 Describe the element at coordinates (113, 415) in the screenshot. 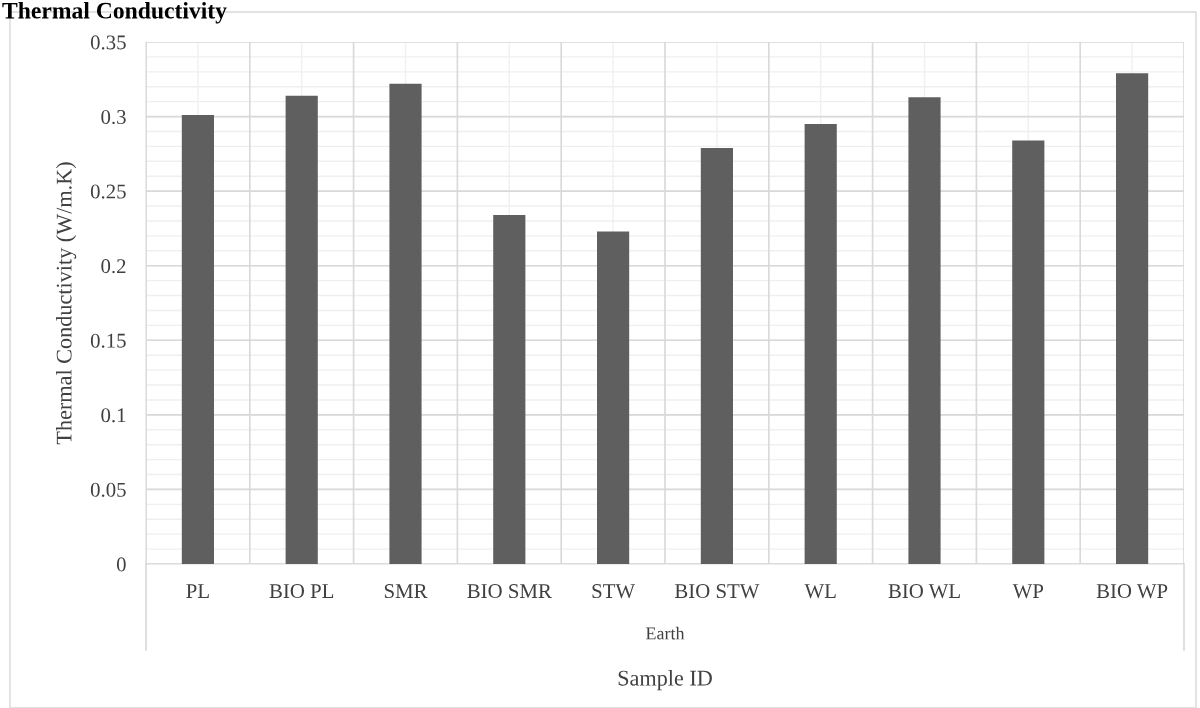

I see `y-tick-label: 0.1` at that location.